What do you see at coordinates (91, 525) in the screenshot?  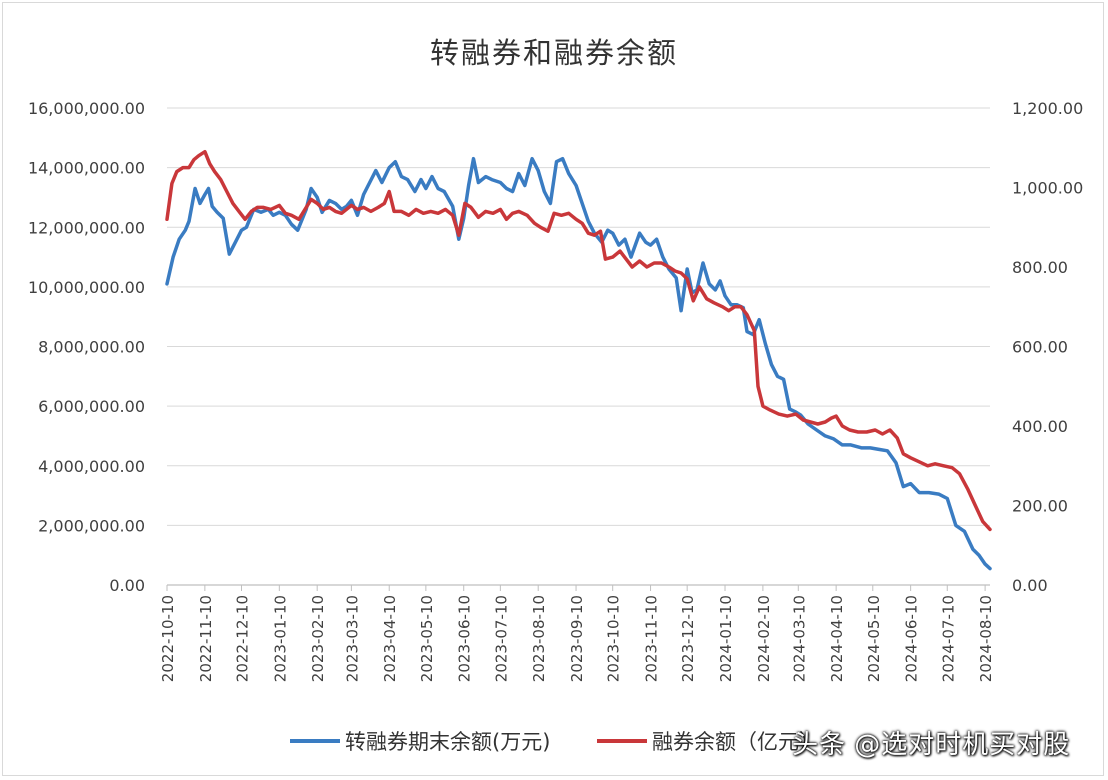 I see `y-left-tick-label: 2,000,000.00` at bounding box center [91, 525].